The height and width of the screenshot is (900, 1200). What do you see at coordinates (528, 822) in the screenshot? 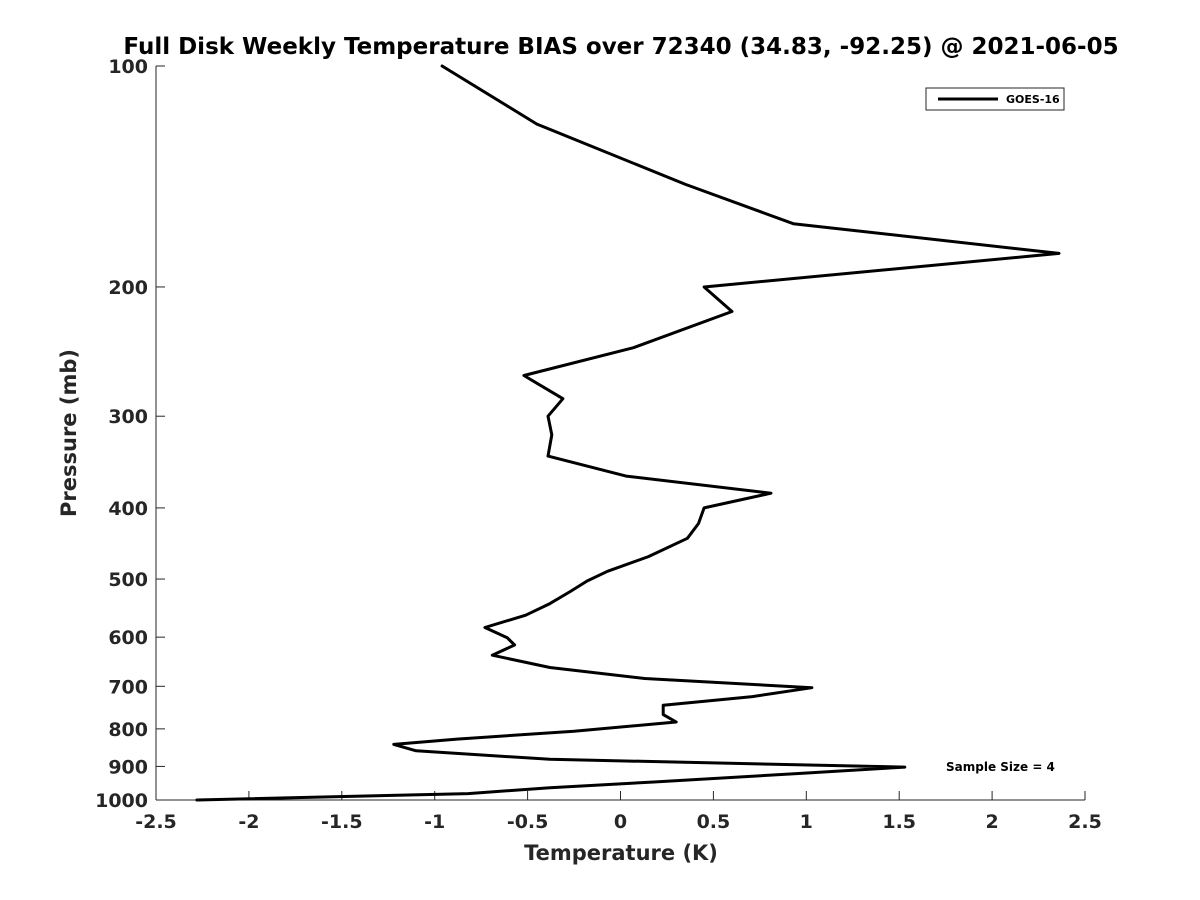
I see `x-tick-label: -0.5` at bounding box center [528, 822].